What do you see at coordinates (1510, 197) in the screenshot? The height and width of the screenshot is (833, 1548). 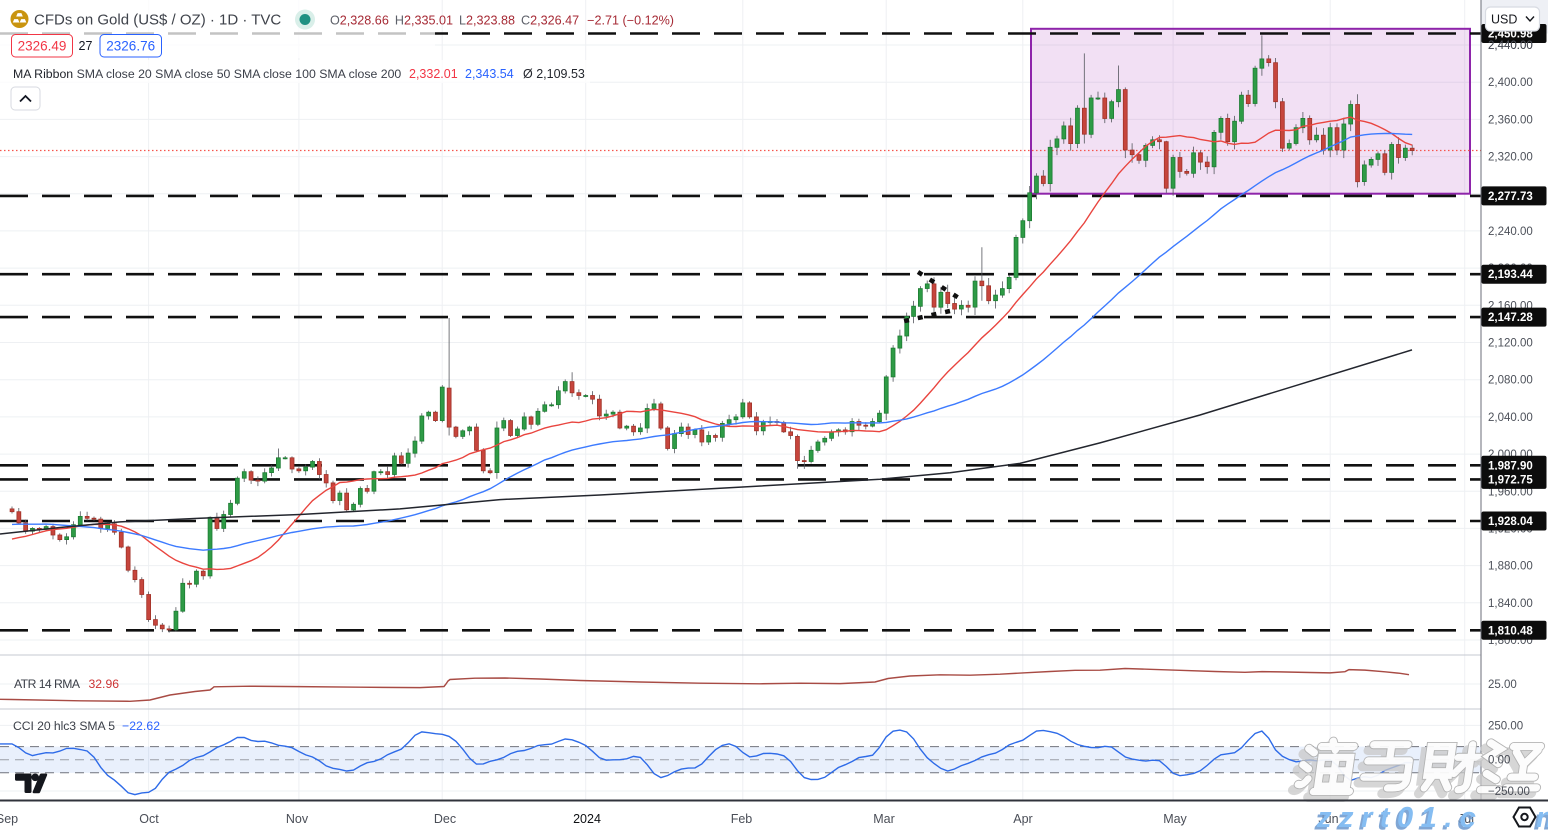 I see `svg-text: 2,277.73` at bounding box center [1510, 197].